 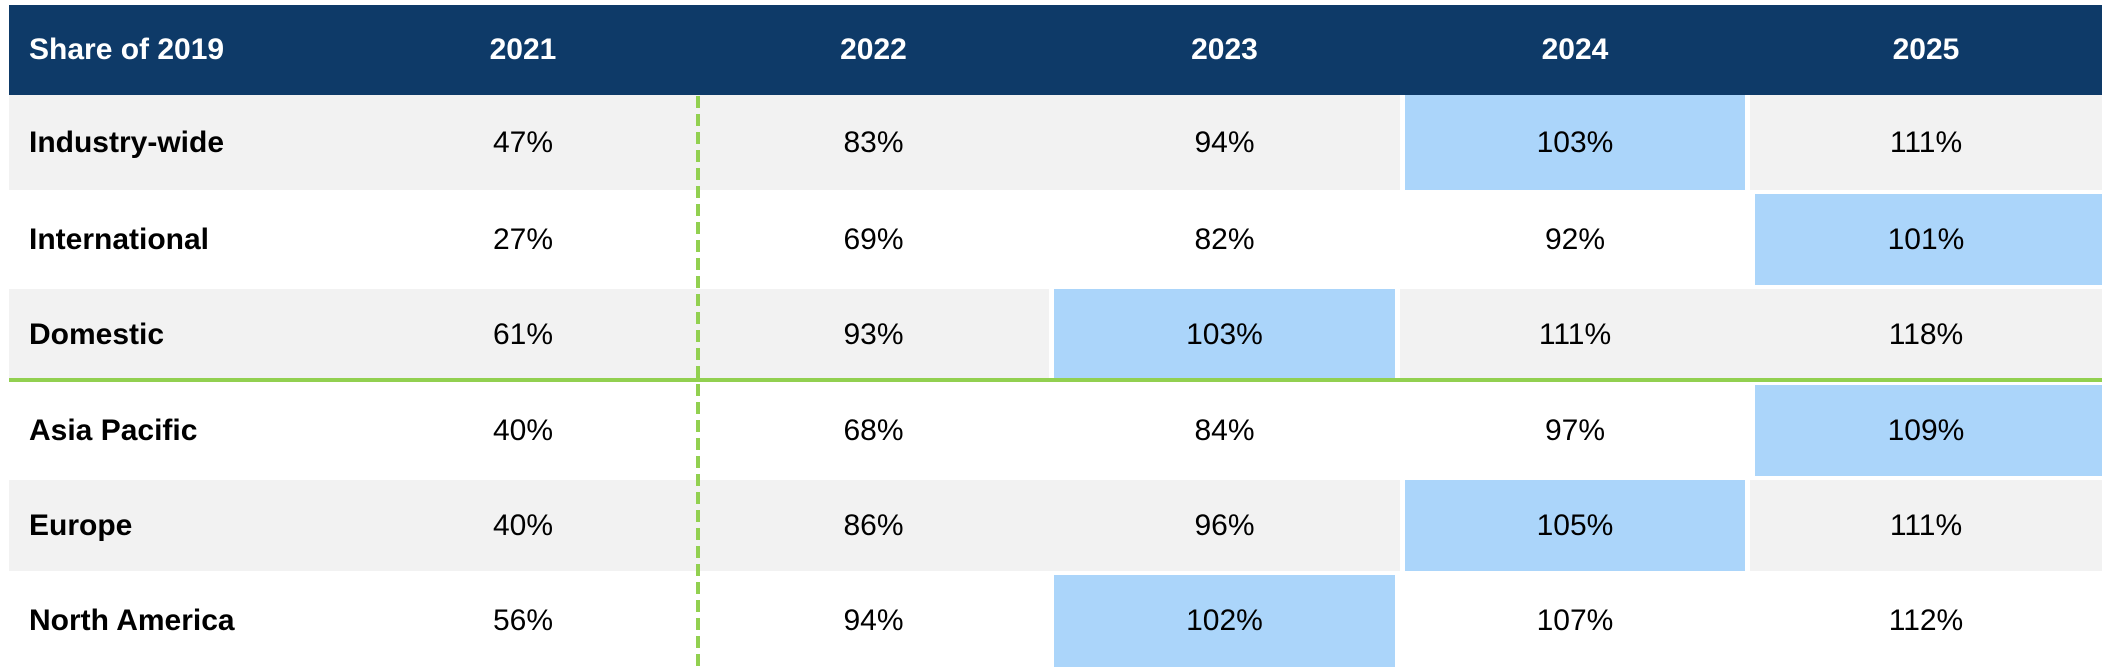 What do you see at coordinates (1224, 619) in the screenshot?
I see `value-cell-highlighted: 102%` at bounding box center [1224, 619].